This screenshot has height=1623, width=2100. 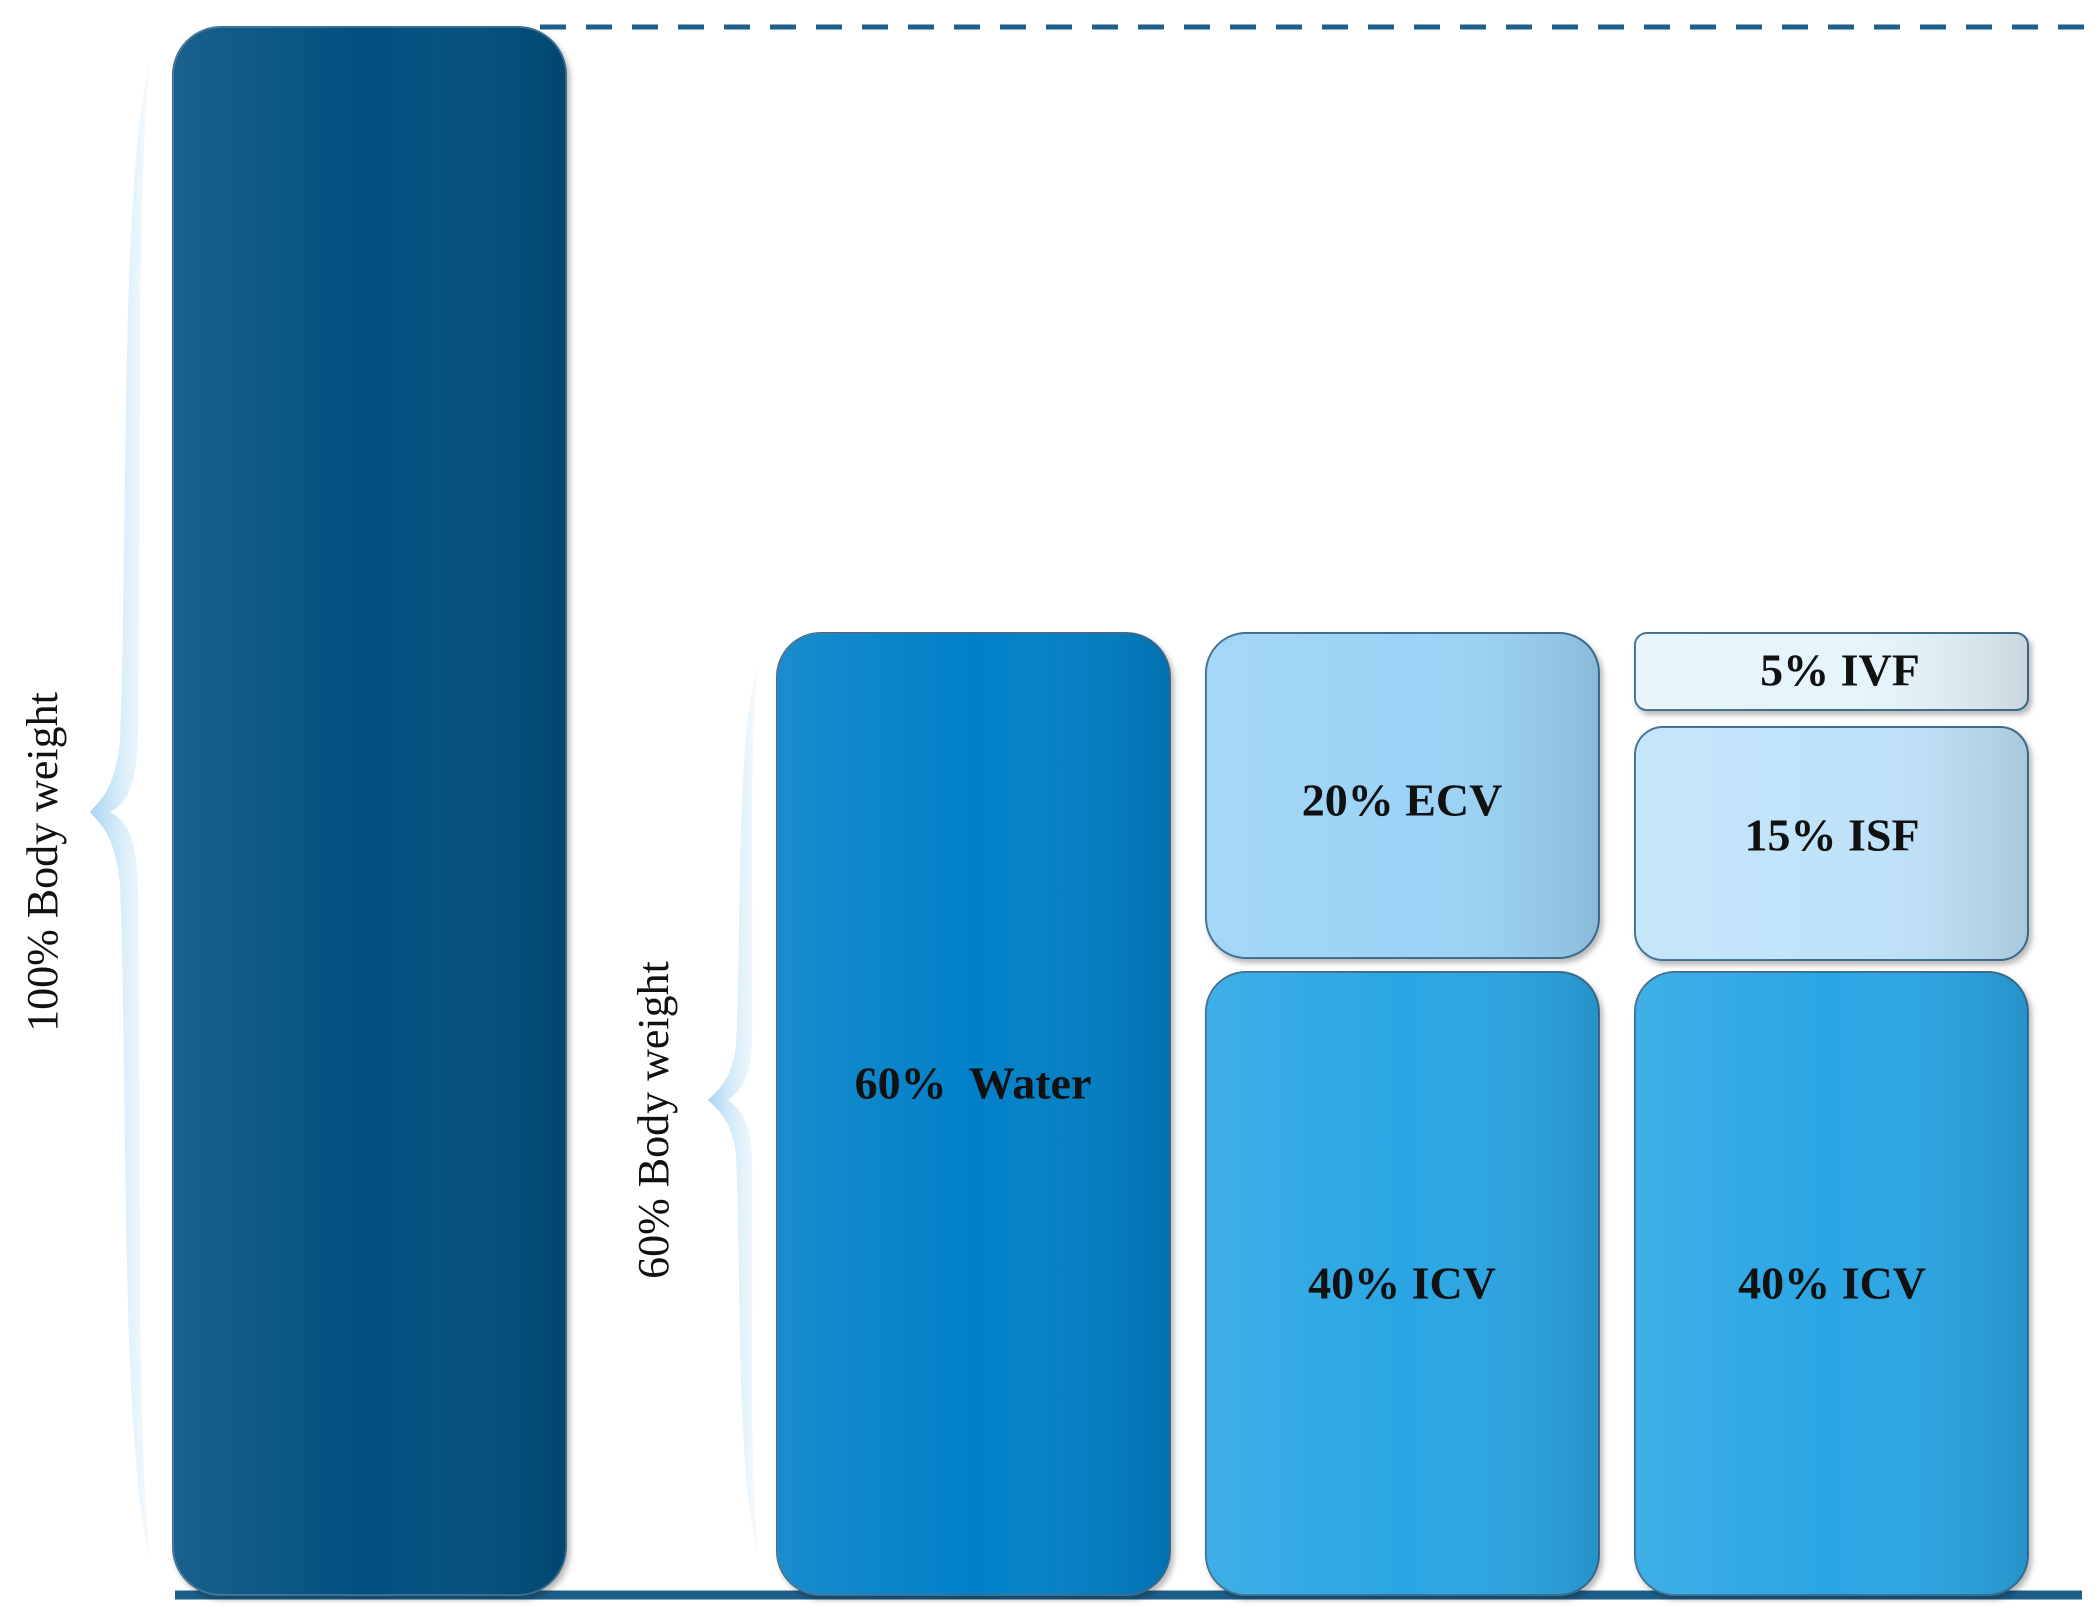 I want to click on ecv-label: 20% ECV, so click(x=1402, y=800).